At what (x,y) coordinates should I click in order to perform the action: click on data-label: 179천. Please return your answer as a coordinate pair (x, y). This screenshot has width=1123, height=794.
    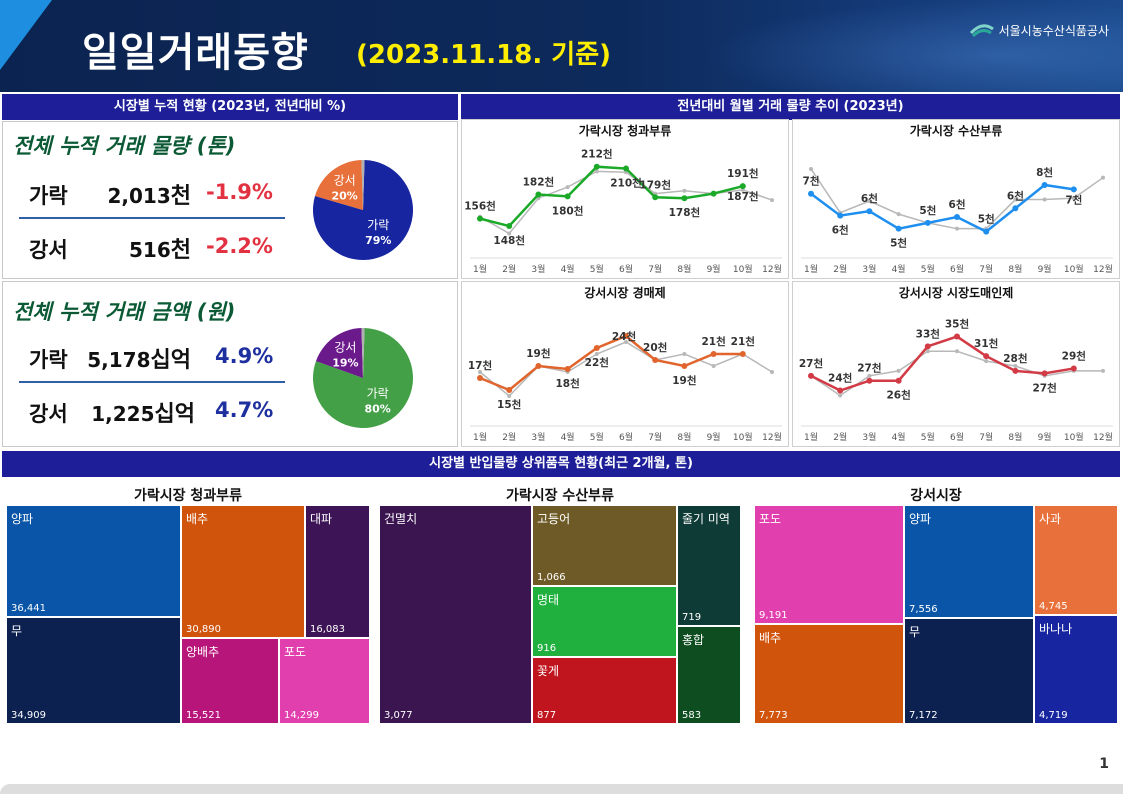
    Looking at the image, I should click on (655, 184).